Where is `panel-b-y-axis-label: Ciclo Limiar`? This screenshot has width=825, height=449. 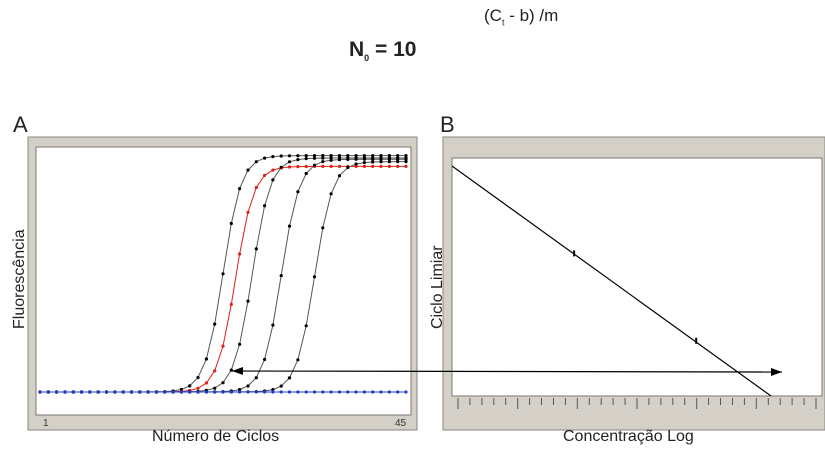 panel-b-y-axis-label: Ciclo Limiar is located at coordinates (437, 287).